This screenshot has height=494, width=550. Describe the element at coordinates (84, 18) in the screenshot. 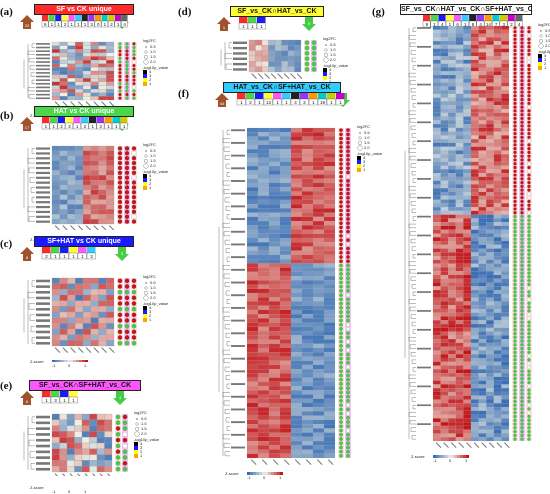

I see `category-swatch` at that location.